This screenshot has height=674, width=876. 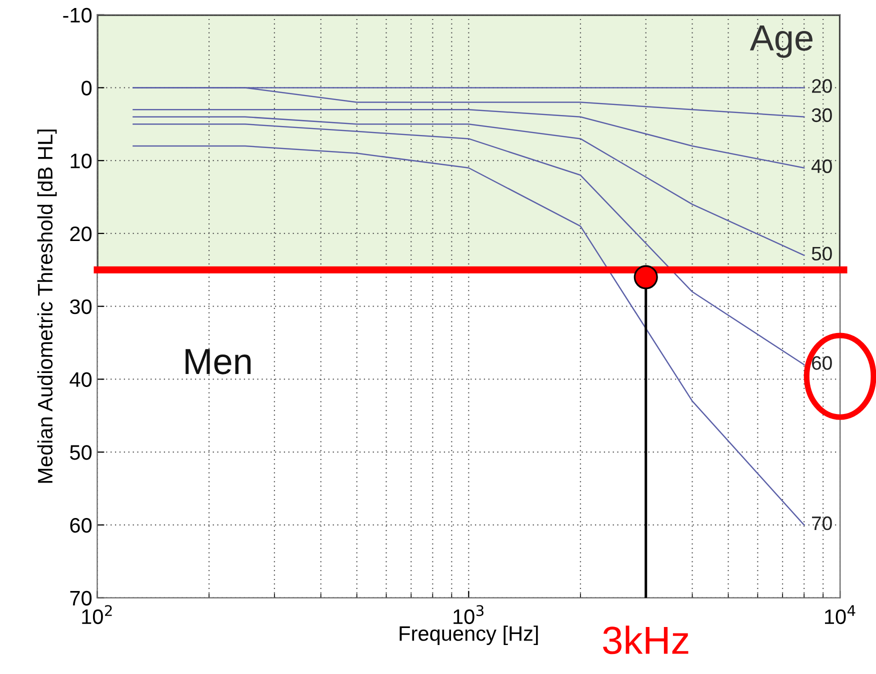 I want to click on series-label: 60, so click(x=822, y=363).